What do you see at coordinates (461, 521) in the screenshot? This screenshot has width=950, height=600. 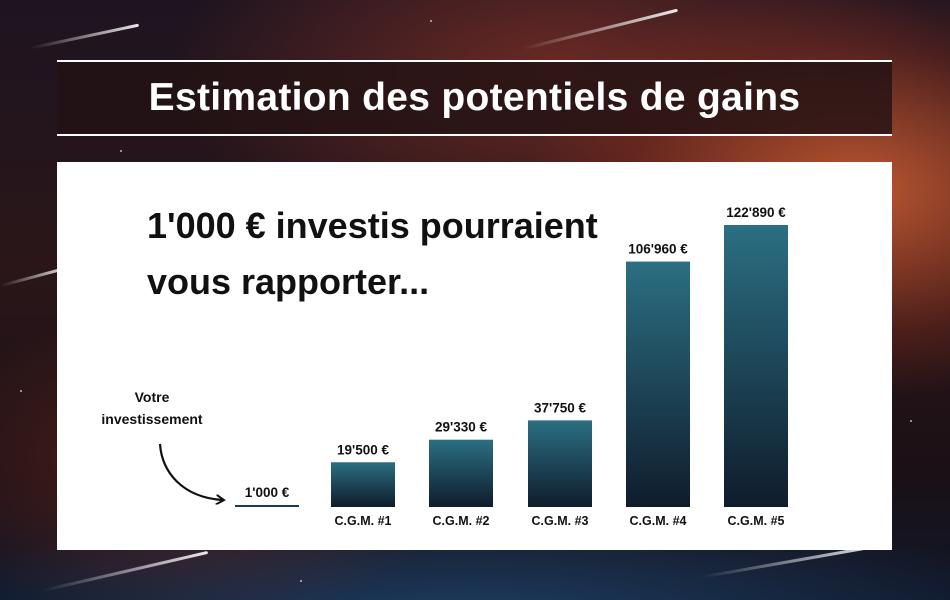 I see `category-label: C.G.M. #2` at bounding box center [461, 521].